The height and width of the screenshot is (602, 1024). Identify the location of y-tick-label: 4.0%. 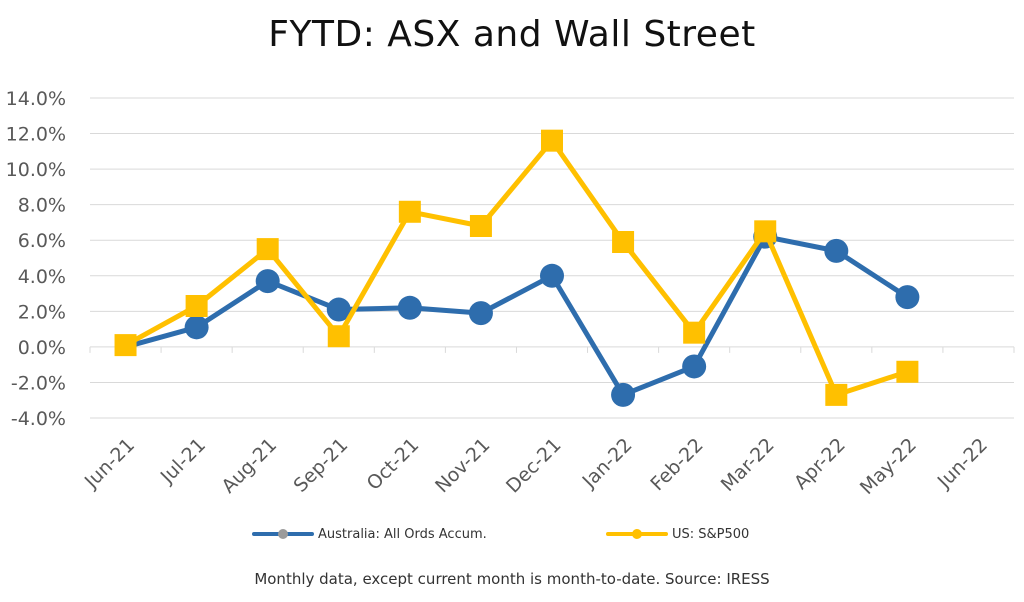
(42, 277).